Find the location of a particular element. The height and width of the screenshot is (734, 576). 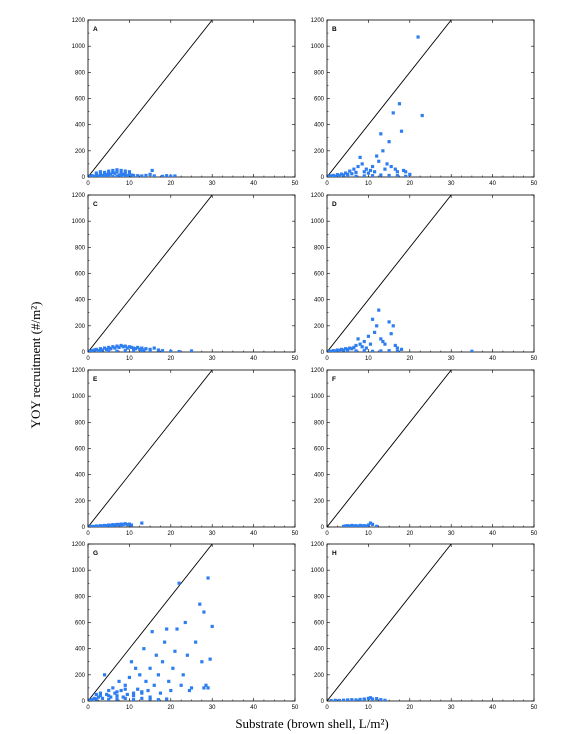

y-tick-label: 1000 is located at coordinates (318, 47).